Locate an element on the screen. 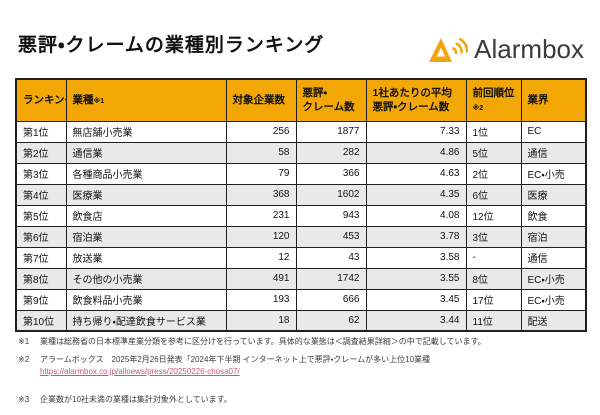 This screenshot has width=600, height=415. complaints-cell: 1602 is located at coordinates (331, 194).